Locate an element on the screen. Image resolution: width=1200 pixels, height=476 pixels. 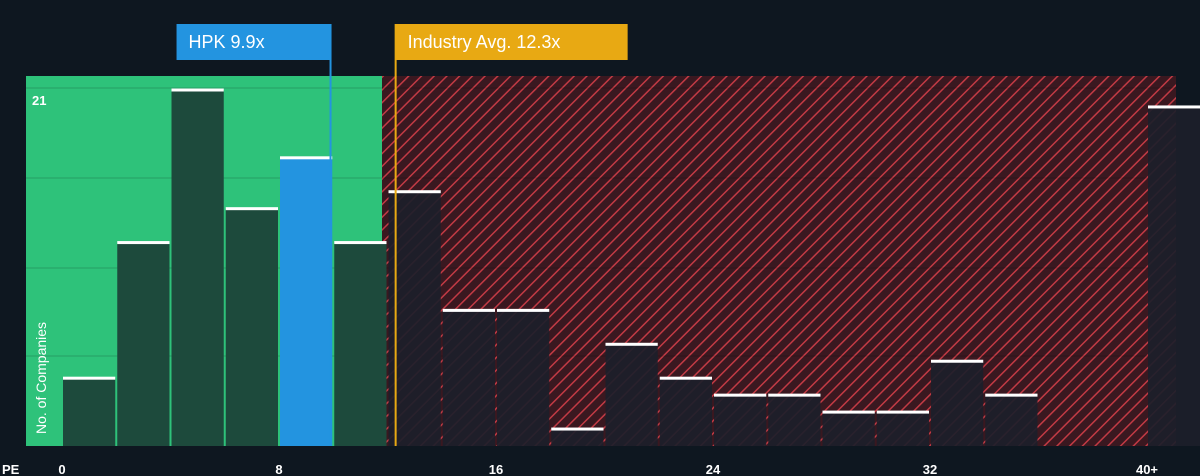
x-tick-label: 24 is located at coordinates (713, 469).